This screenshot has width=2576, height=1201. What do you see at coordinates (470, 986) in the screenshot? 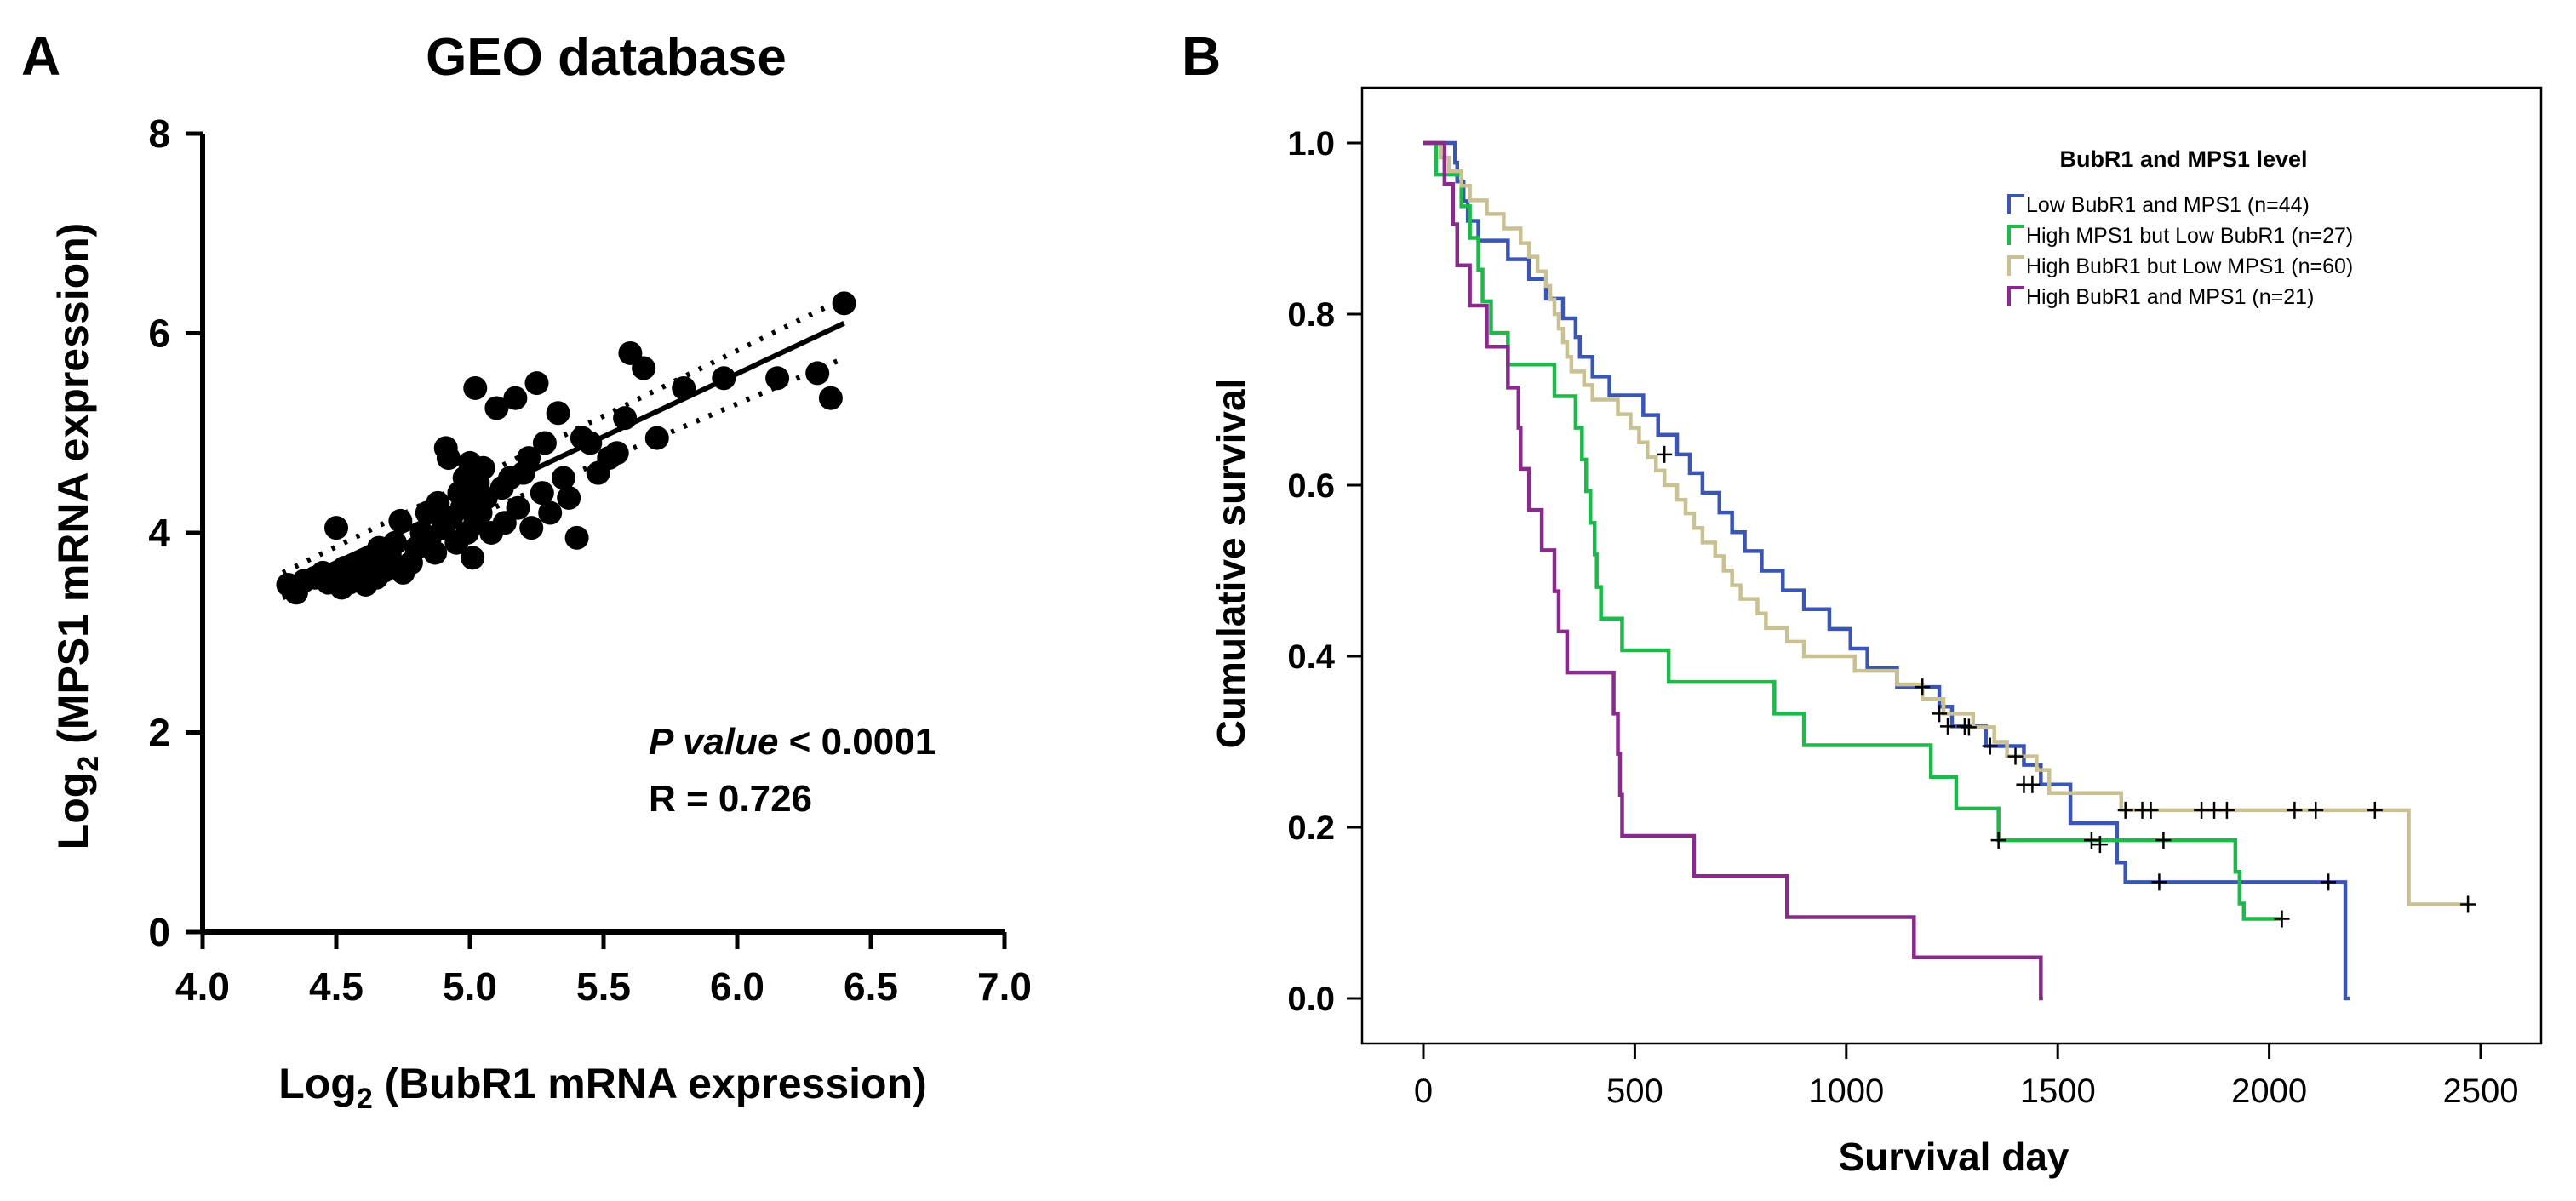
I see `x-tick-label-2: 5.0` at bounding box center [470, 986].